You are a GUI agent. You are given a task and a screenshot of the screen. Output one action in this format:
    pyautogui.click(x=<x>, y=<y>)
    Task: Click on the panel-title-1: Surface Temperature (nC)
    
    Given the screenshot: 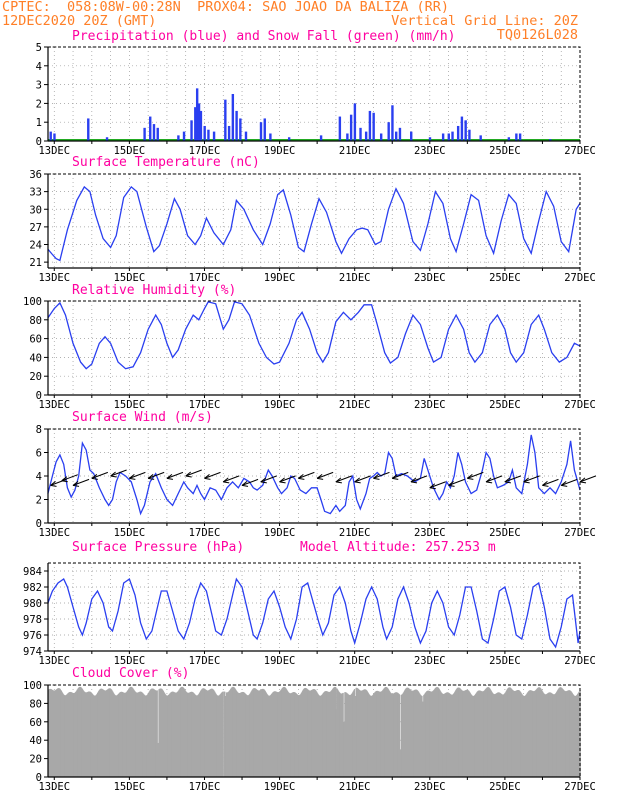 What is the action you would take?
    pyautogui.click(x=166, y=162)
    